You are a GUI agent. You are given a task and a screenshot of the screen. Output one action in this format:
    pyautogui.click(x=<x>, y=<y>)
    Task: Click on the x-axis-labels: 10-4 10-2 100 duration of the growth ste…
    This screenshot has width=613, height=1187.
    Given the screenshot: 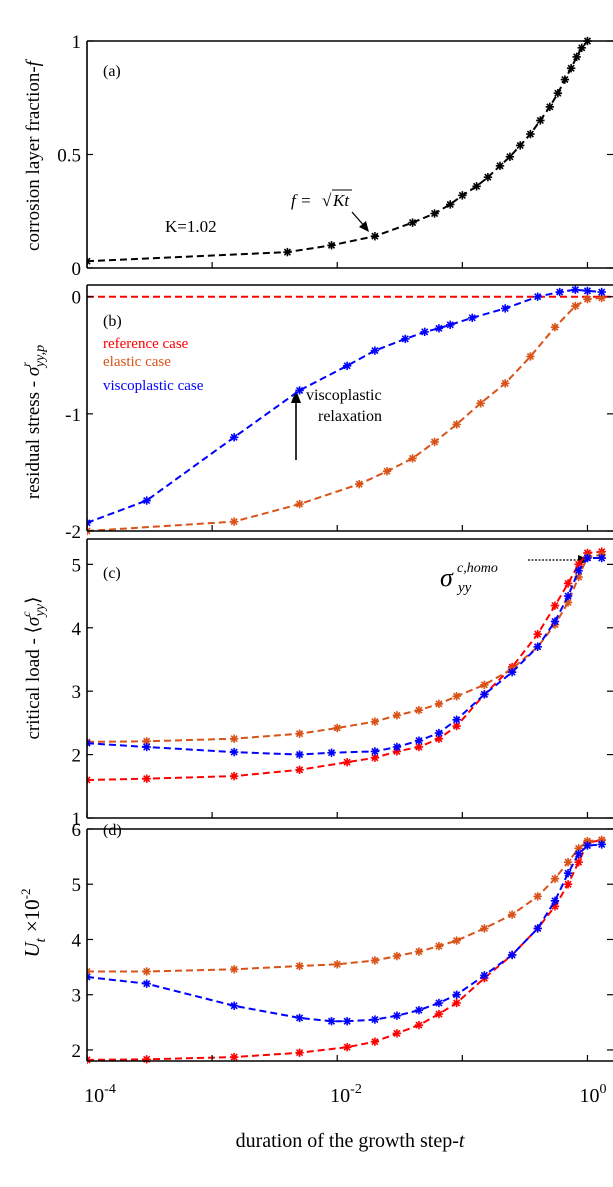 What is the action you would take?
    pyautogui.click(x=345, y=1117)
    